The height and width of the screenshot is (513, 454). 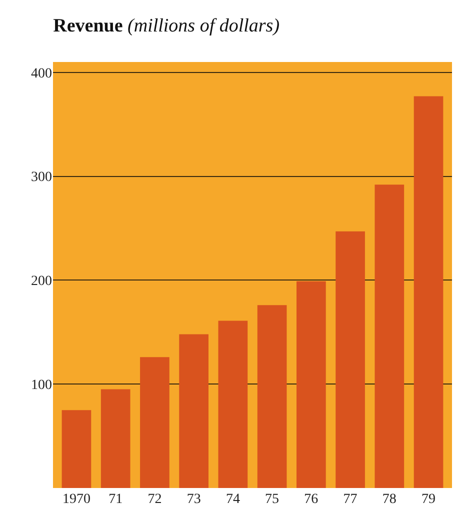 I want to click on x-tick-label: 79, so click(x=429, y=499).